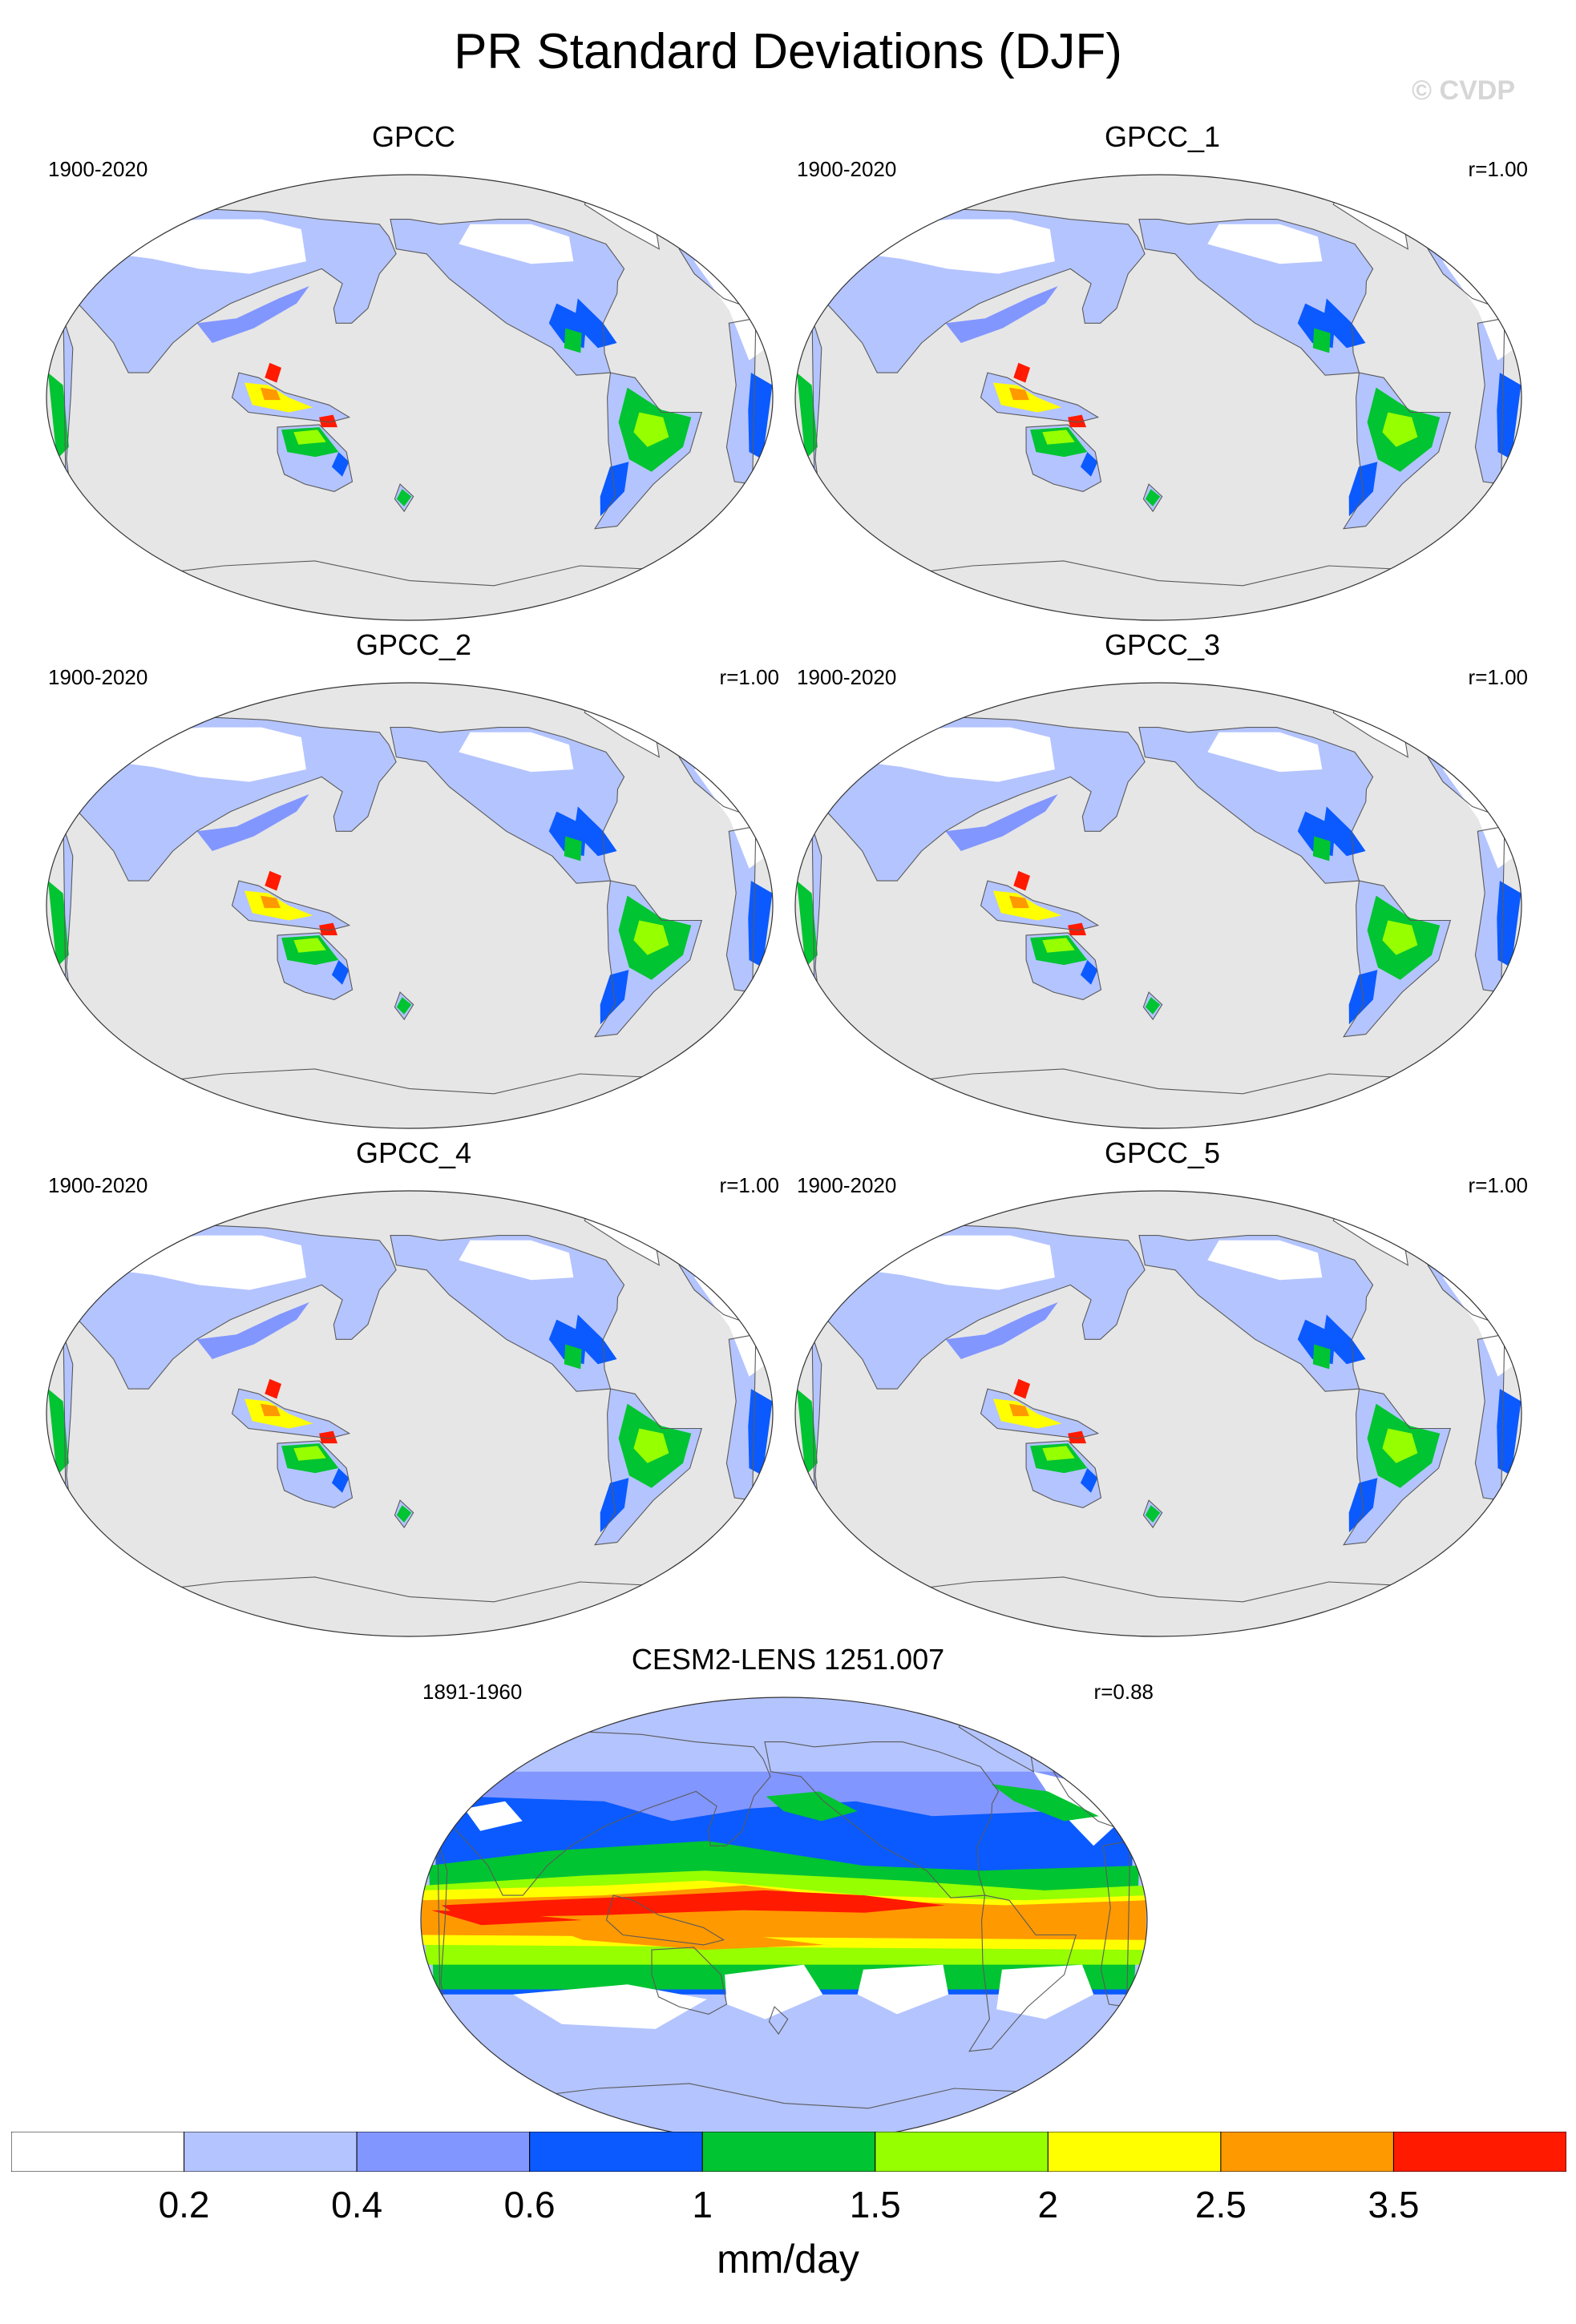 The width and height of the screenshot is (1576, 2324). I want to click on colorbar-tick-label: 2, so click(1048, 2204).